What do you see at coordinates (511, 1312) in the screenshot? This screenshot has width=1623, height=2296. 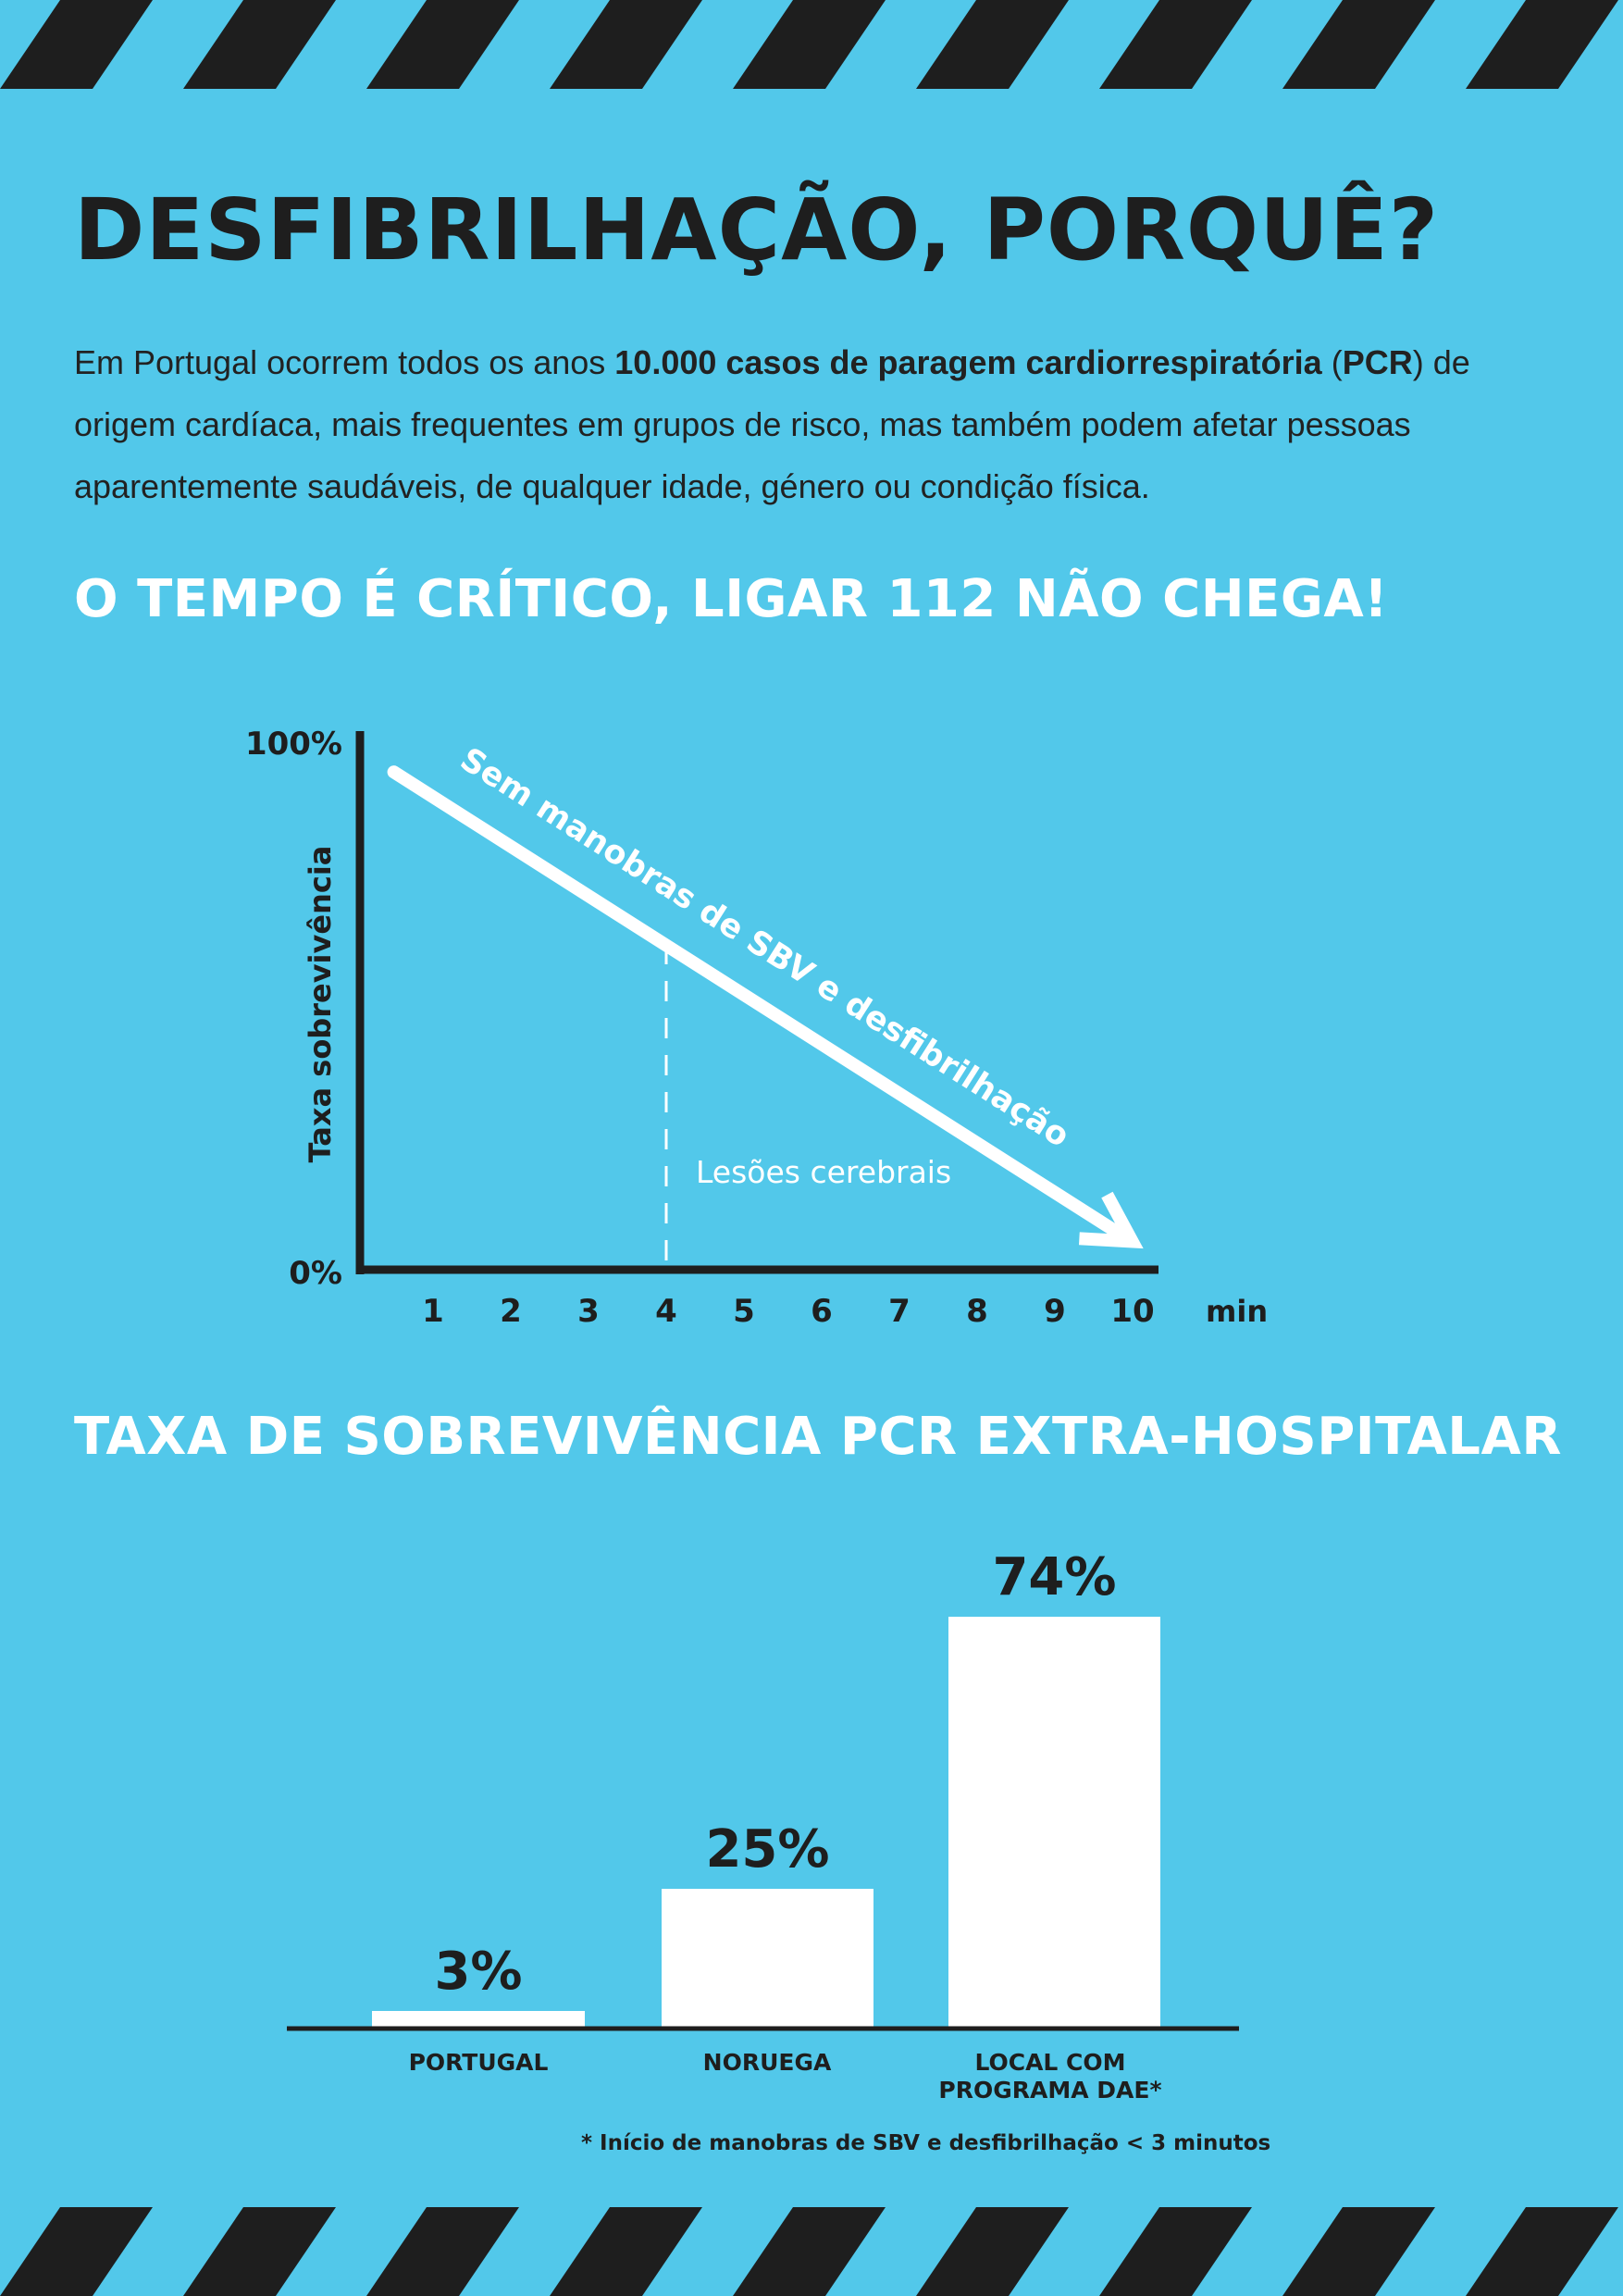 I see `x-tick-label: 2` at bounding box center [511, 1312].